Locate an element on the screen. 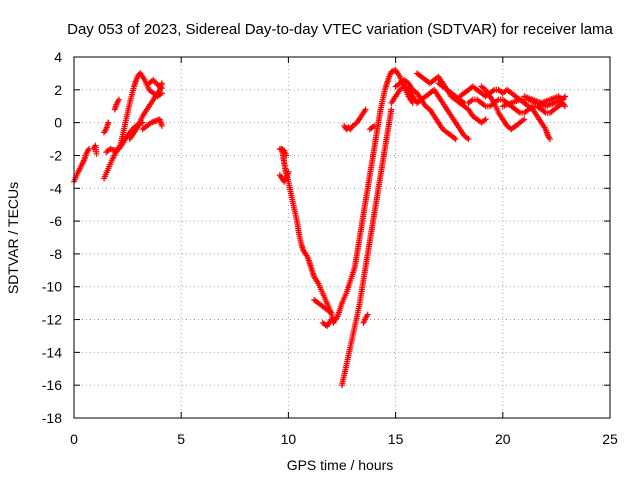 Image resolution: width=640 pixels, height=480 pixels. y-tick-label: 0 is located at coordinates (58, 123).